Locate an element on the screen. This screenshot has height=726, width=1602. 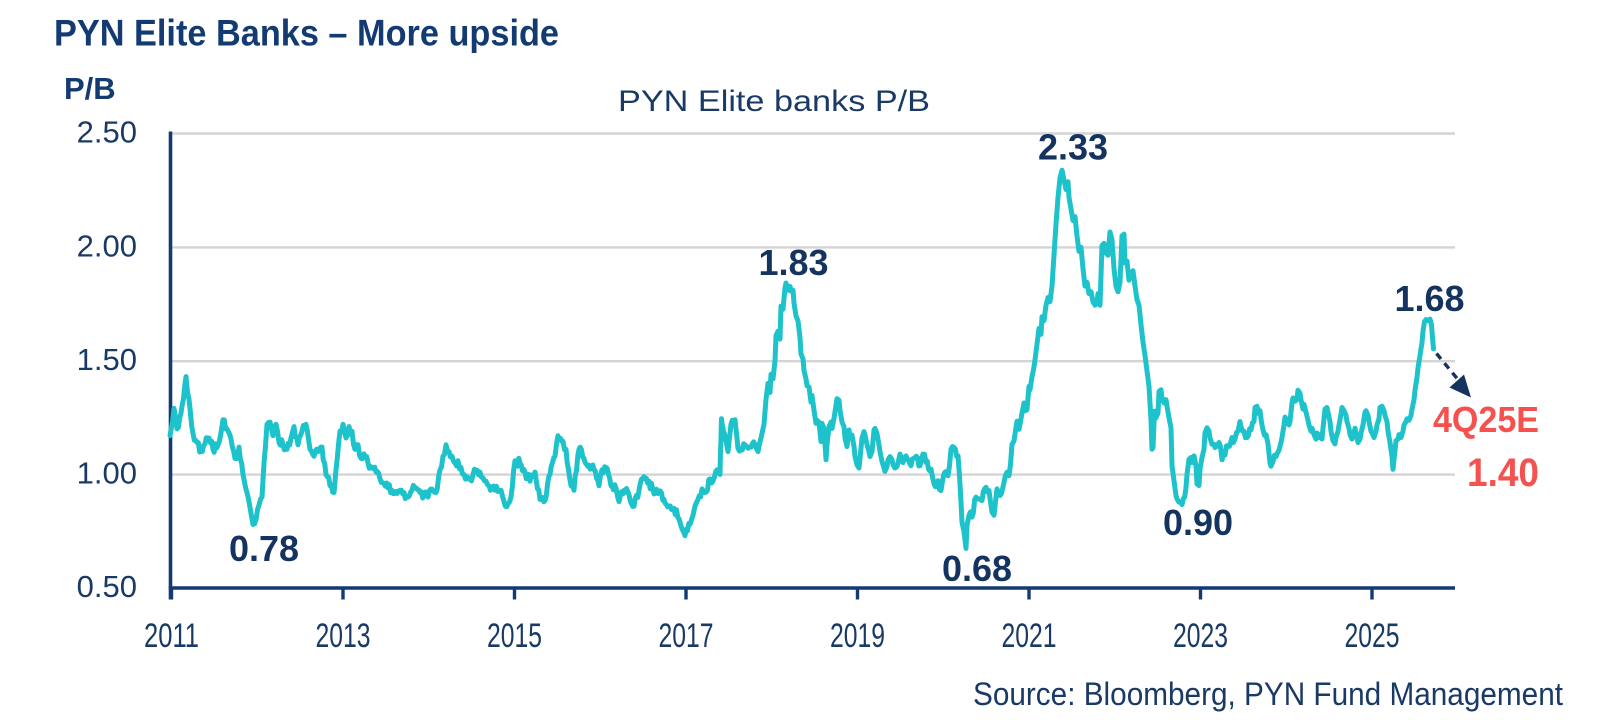
svg-text: 1.83 is located at coordinates (793, 262).